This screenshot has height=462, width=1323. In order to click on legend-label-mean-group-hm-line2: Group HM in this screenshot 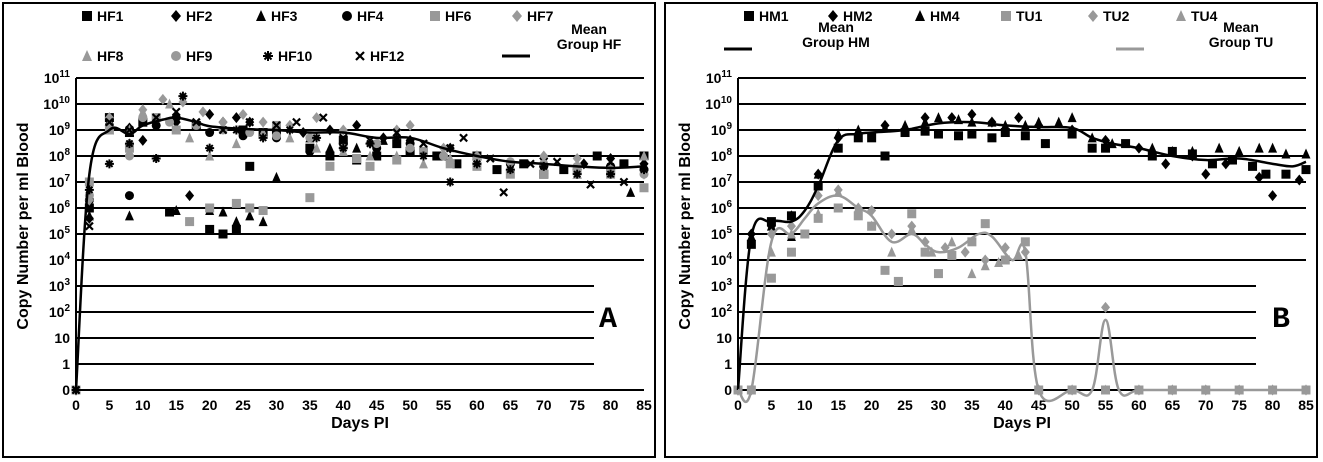, I will do `click(836, 42)`.